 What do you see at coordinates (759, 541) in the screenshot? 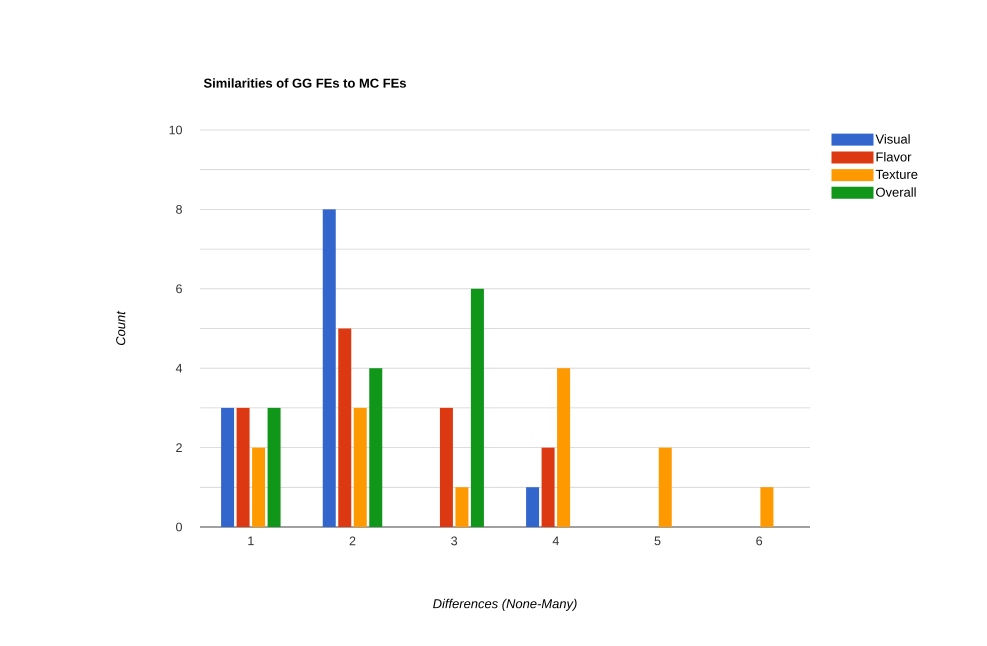
I see `x-tick-label: 6` at bounding box center [759, 541].